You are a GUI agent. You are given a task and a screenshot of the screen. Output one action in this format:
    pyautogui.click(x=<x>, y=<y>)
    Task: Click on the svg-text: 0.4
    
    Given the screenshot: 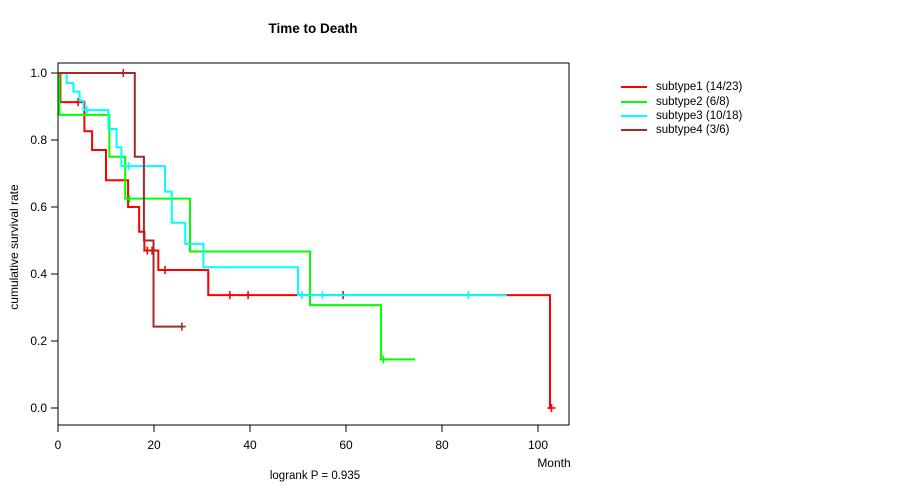 What is the action you would take?
    pyautogui.click(x=38, y=274)
    